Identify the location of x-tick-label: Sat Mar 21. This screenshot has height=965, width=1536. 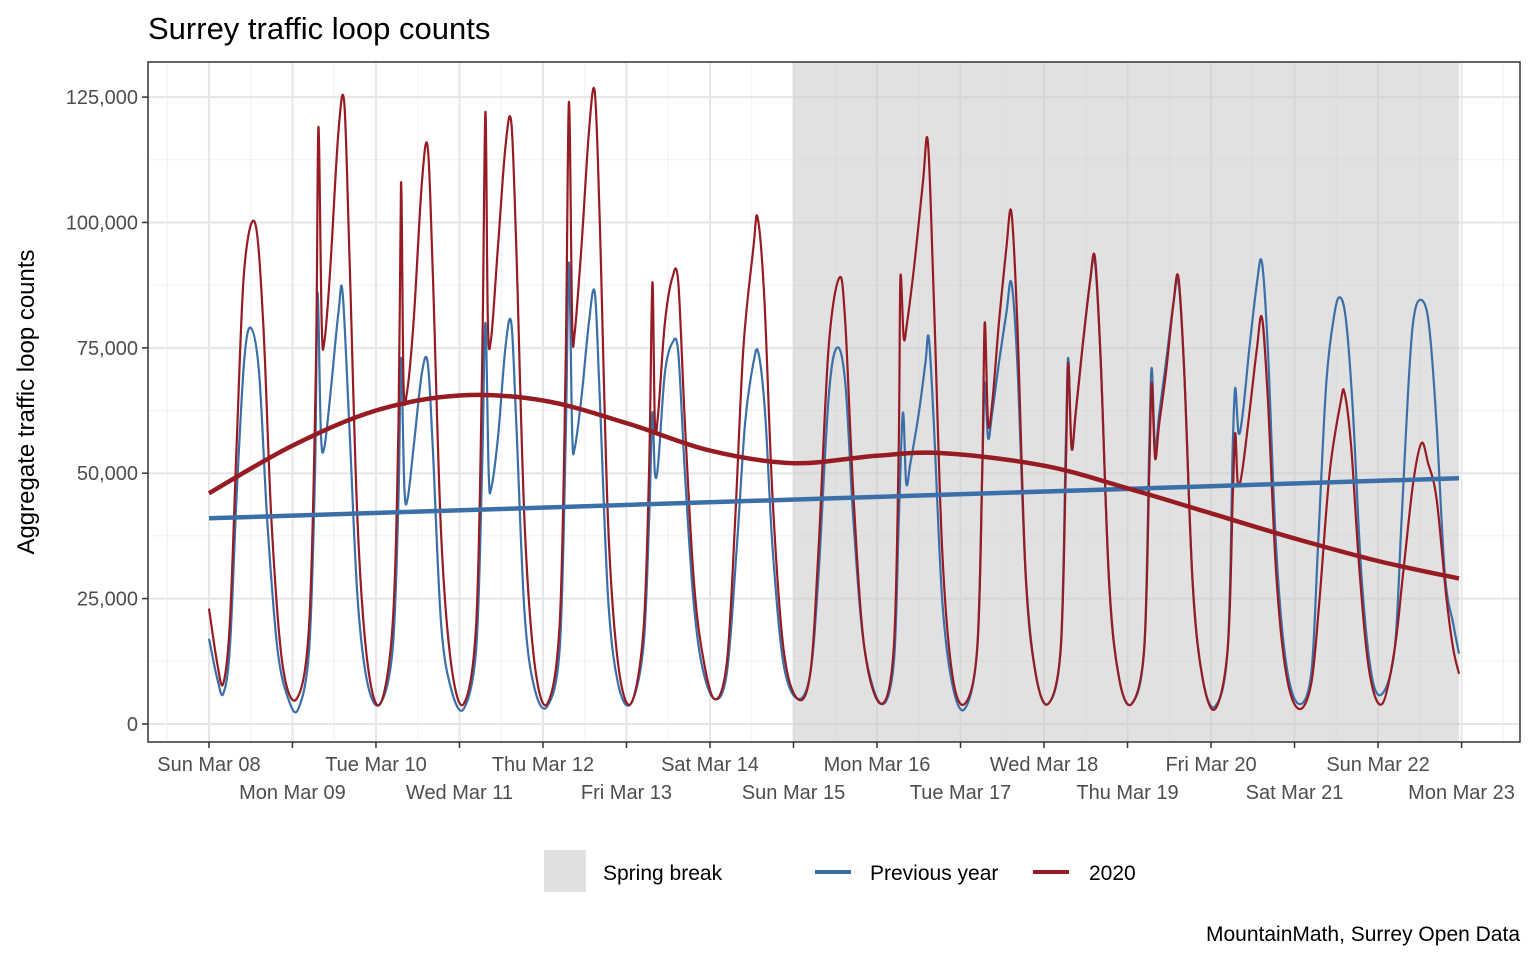
(1295, 793).